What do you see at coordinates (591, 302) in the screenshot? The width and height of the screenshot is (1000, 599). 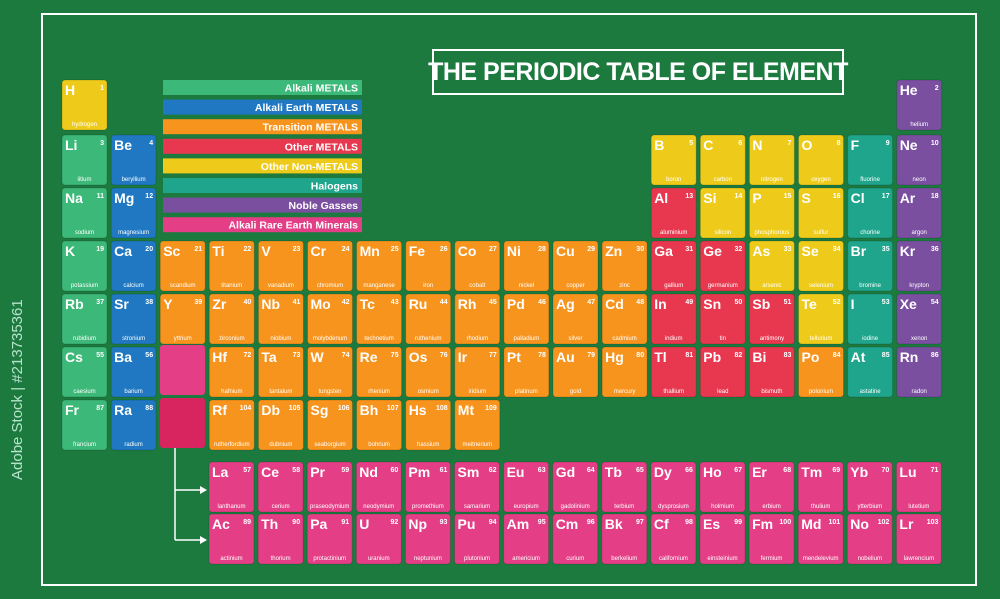 I see `element-number: 47` at bounding box center [591, 302].